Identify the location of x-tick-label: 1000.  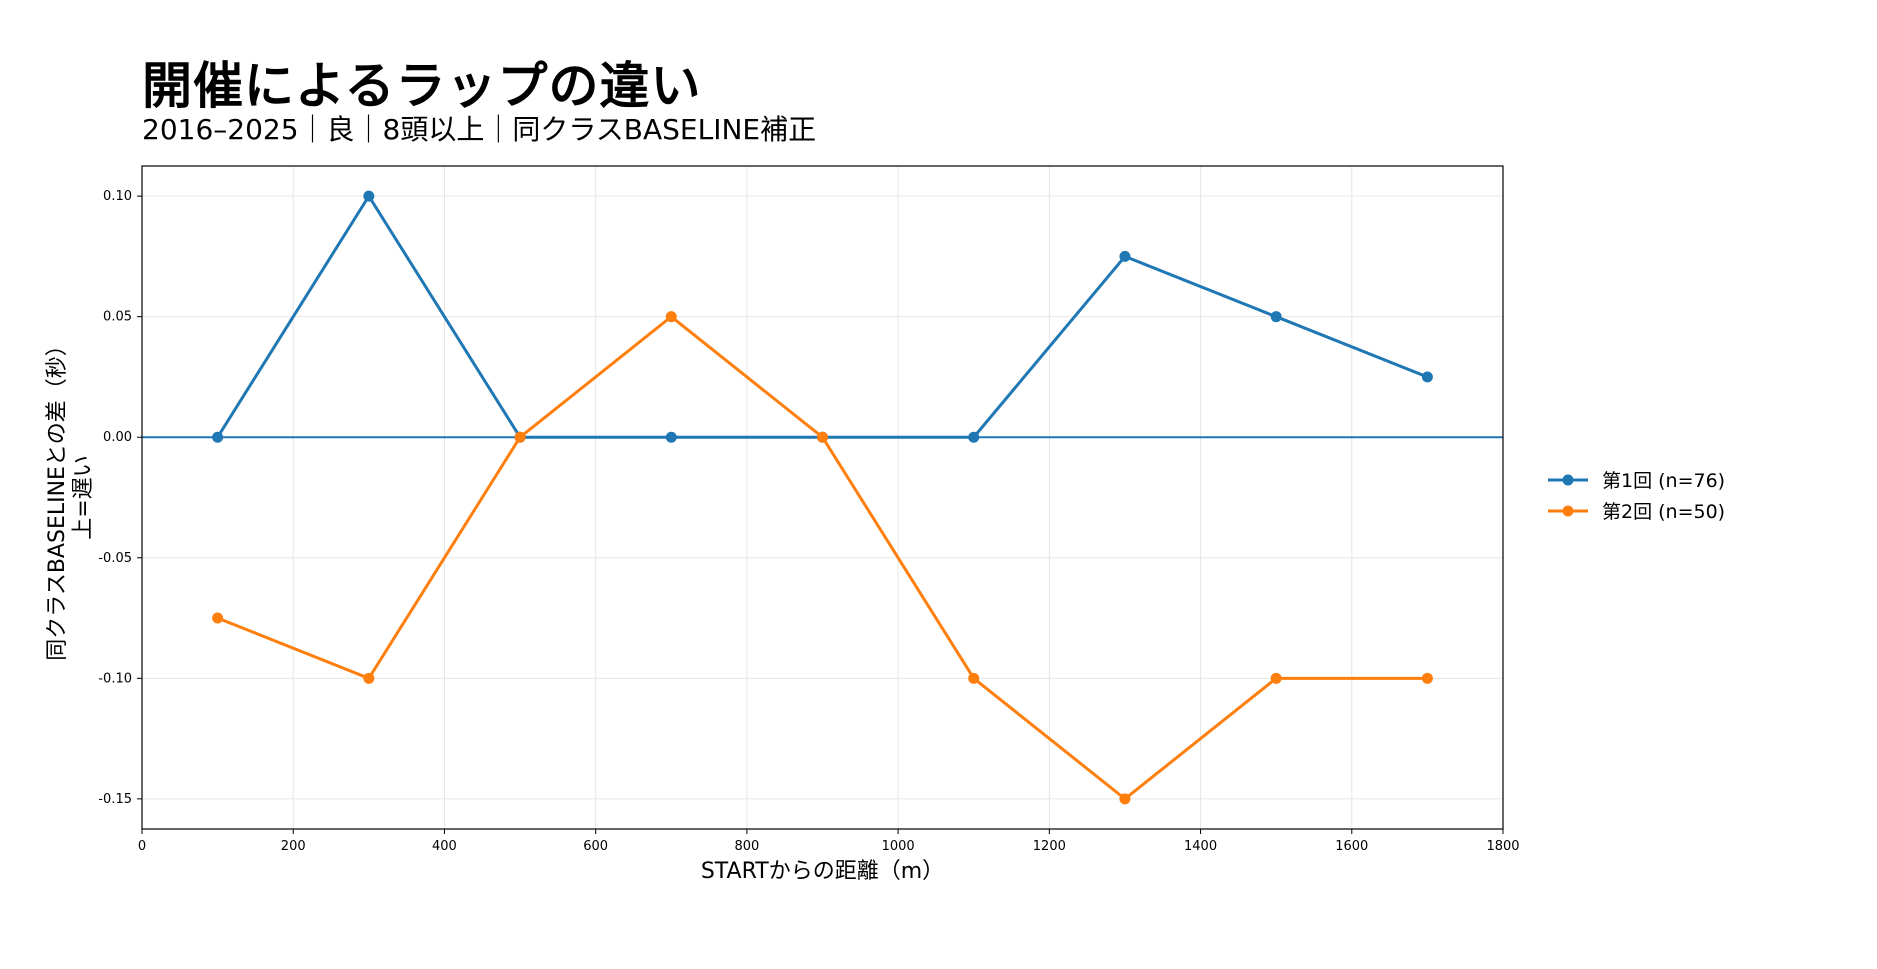
(898, 846).